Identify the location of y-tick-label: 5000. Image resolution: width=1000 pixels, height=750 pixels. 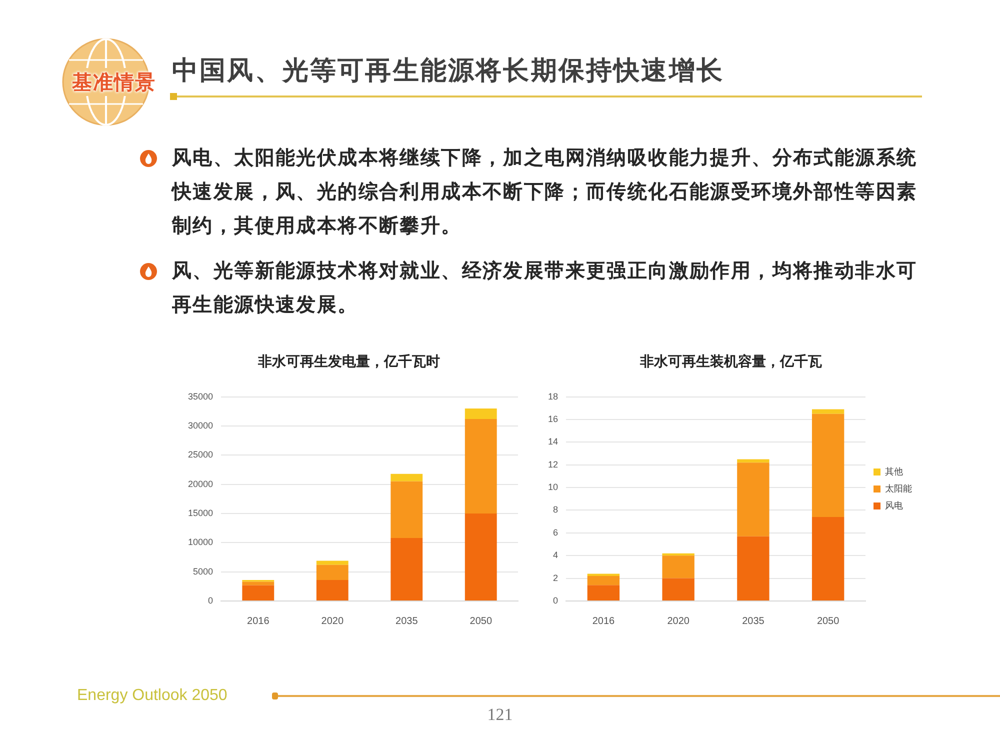
(203, 571).